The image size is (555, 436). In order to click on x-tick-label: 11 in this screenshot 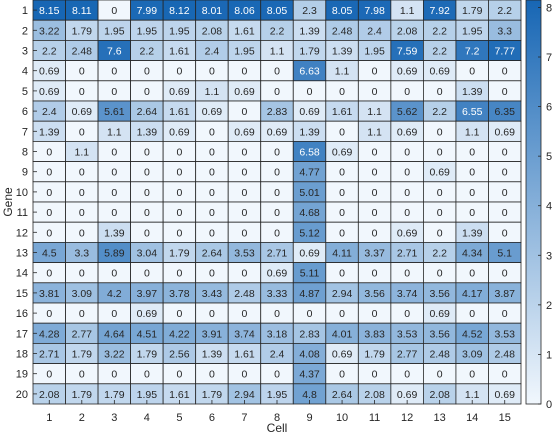, I will do `click(374, 418)`.